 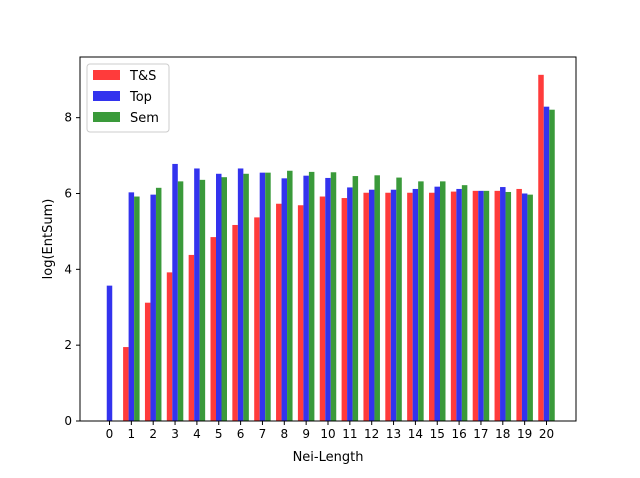 I want to click on x-tick-label-10: 10, so click(x=327, y=434).